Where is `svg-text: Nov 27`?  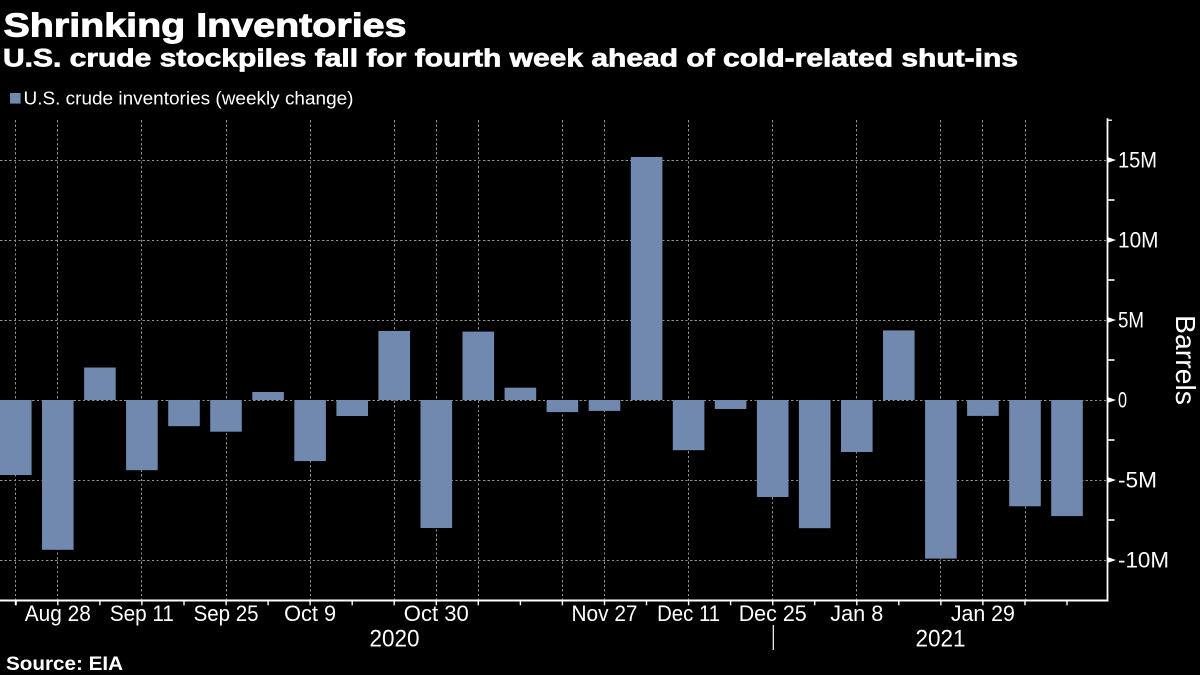
svg-text: Nov 27 is located at coordinates (605, 613).